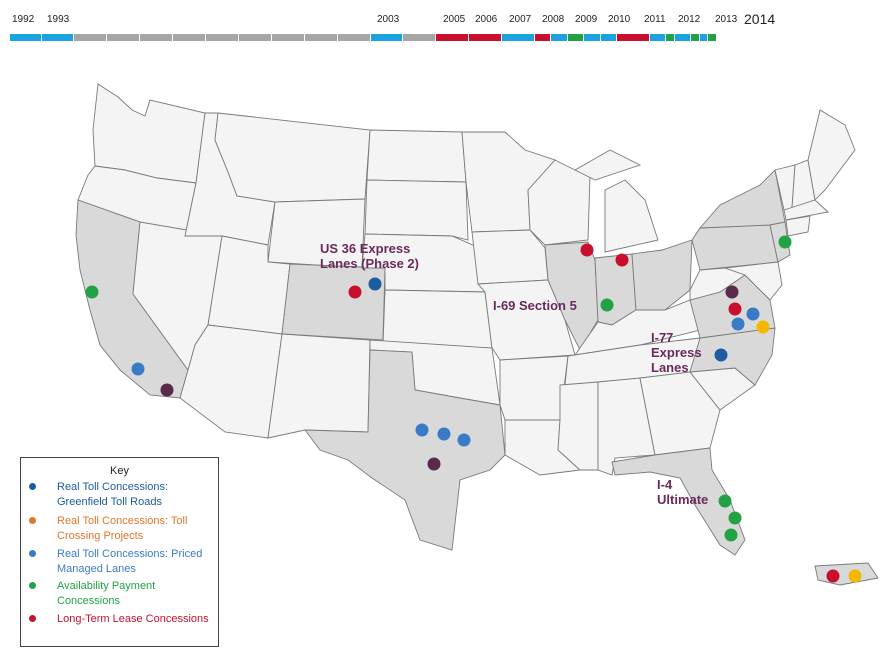 The width and height of the screenshot is (890, 650). I want to click on state-texas, so click(405, 450).